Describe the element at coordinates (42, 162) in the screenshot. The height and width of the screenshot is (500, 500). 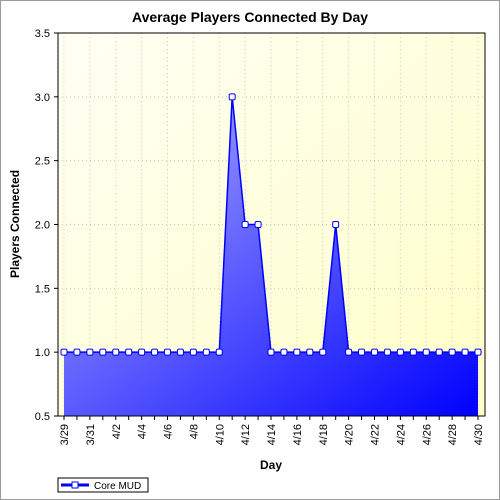
I see `y-tick-label: 2.5` at that location.